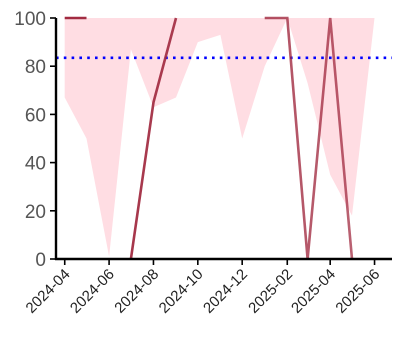  Describe the element at coordinates (35, 67) in the screenshot. I see `y-tick-label: 80` at that location.